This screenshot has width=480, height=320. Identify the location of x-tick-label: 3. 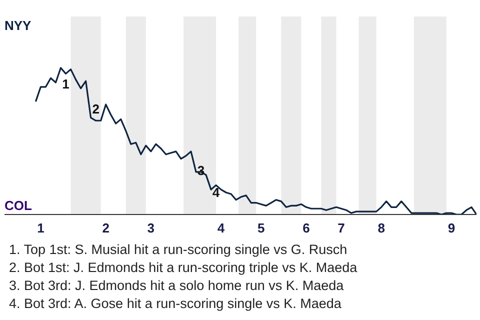
(151, 228).